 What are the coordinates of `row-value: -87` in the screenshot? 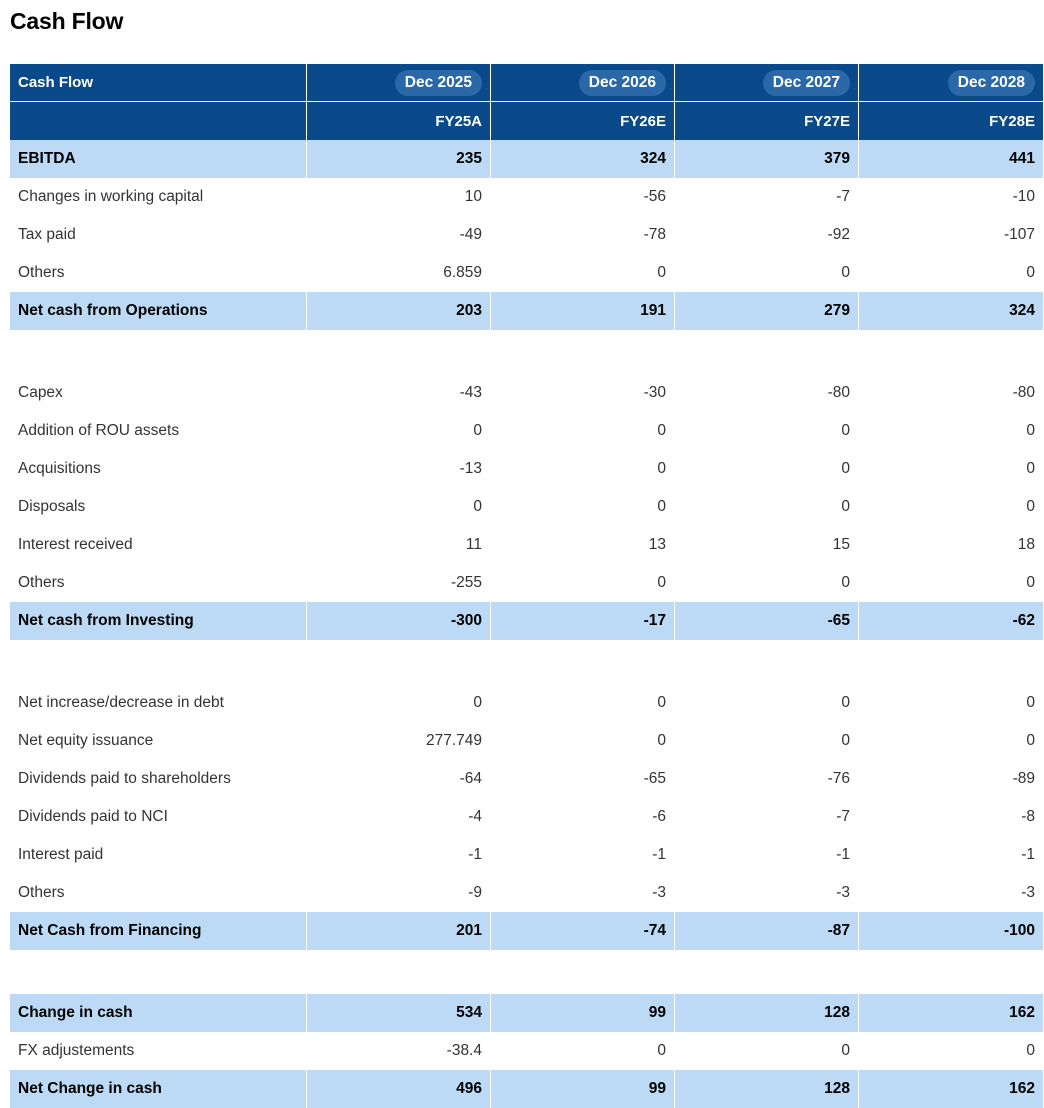 It's located at (766, 931).